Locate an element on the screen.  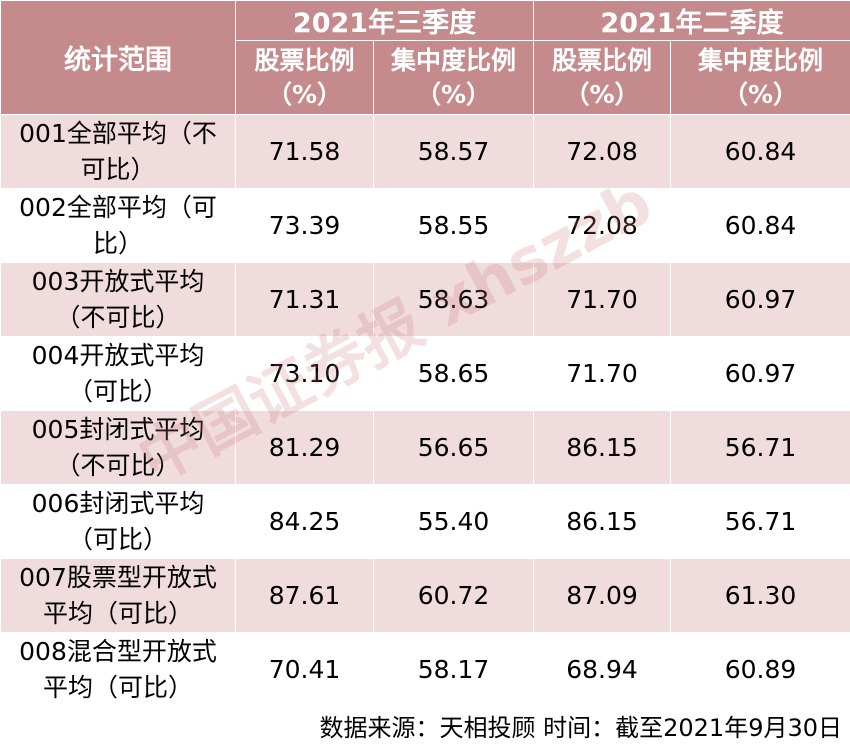
footer: 数据来源：天相投顾 时间：截至2021年9月30日 is located at coordinates (580, 728).